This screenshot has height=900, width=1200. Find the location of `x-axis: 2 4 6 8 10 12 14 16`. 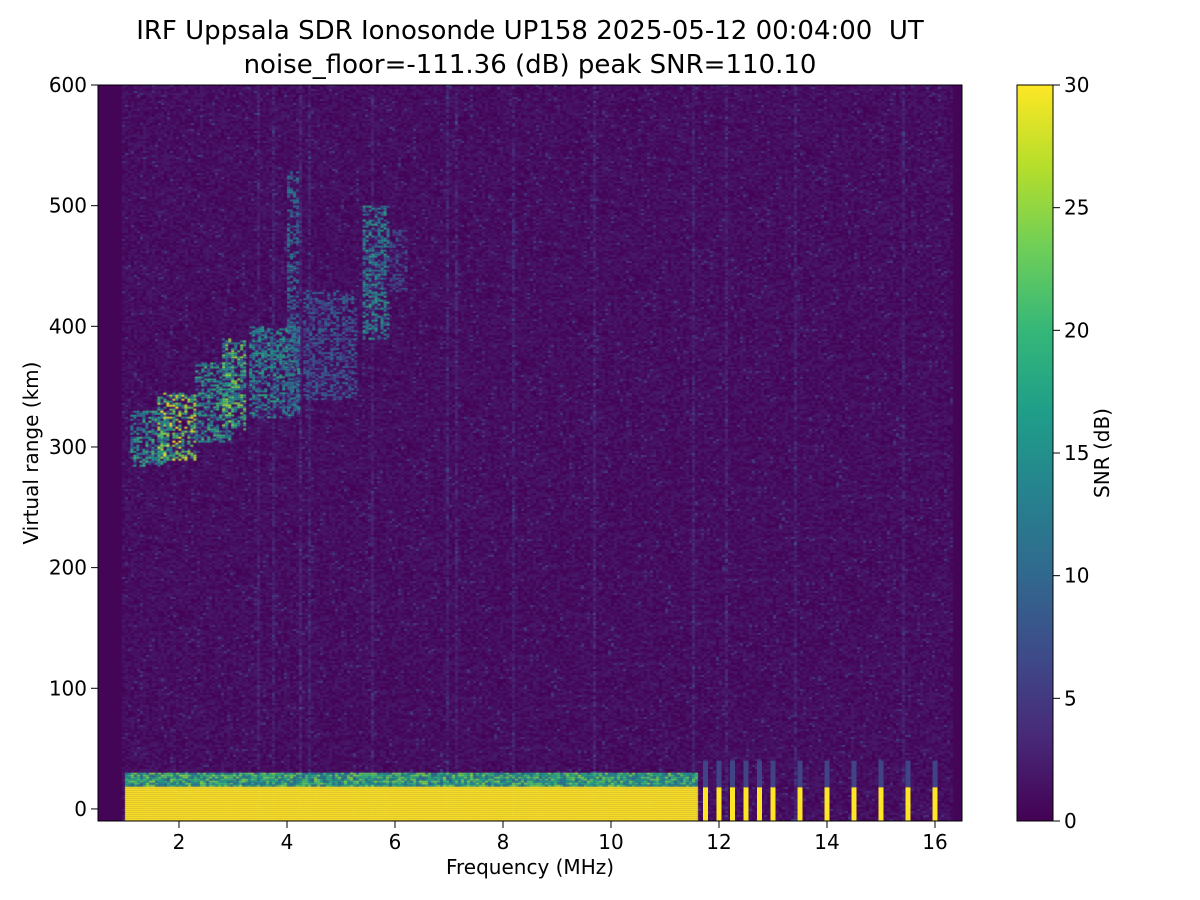

x-axis: 2 4 6 8 10 12 14 16 is located at coordinates (560, 837).